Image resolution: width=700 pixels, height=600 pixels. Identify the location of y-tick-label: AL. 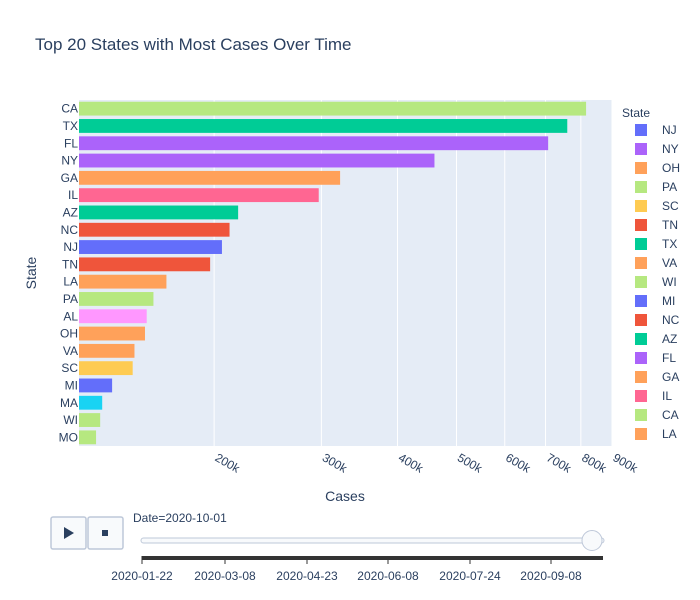
(70, 316).